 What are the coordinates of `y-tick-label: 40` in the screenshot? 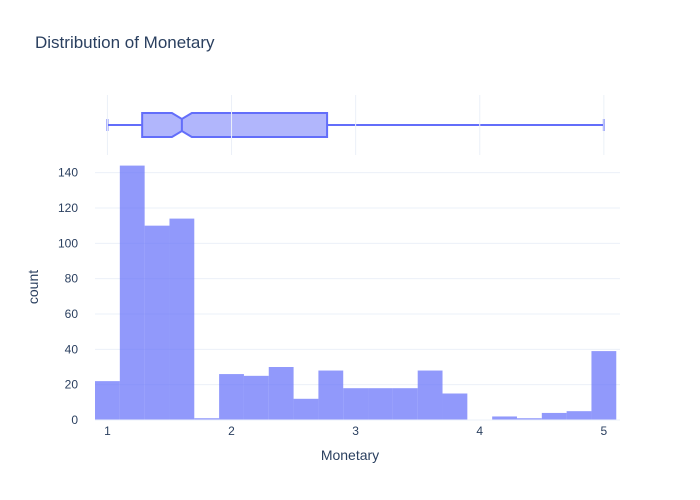 It's located at (72, 349).